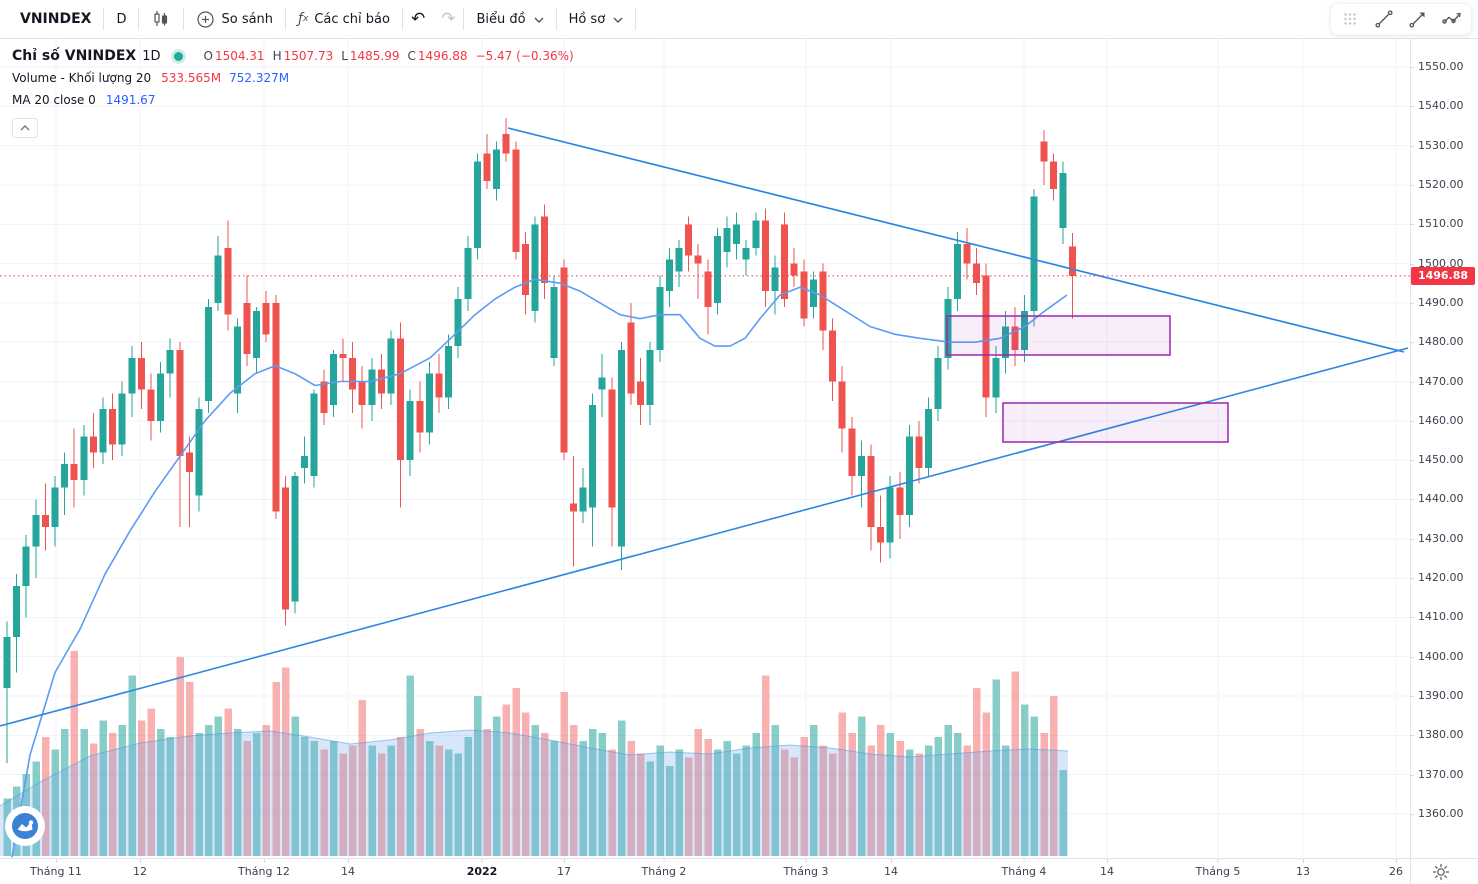 Image resolution: width=1478 pixels, height=884 pixels. What do you see at coordinates (587, 19) in the screenshot?
I see `profile-menu-label: Hồ sơ` at bounding box center [587, 19].